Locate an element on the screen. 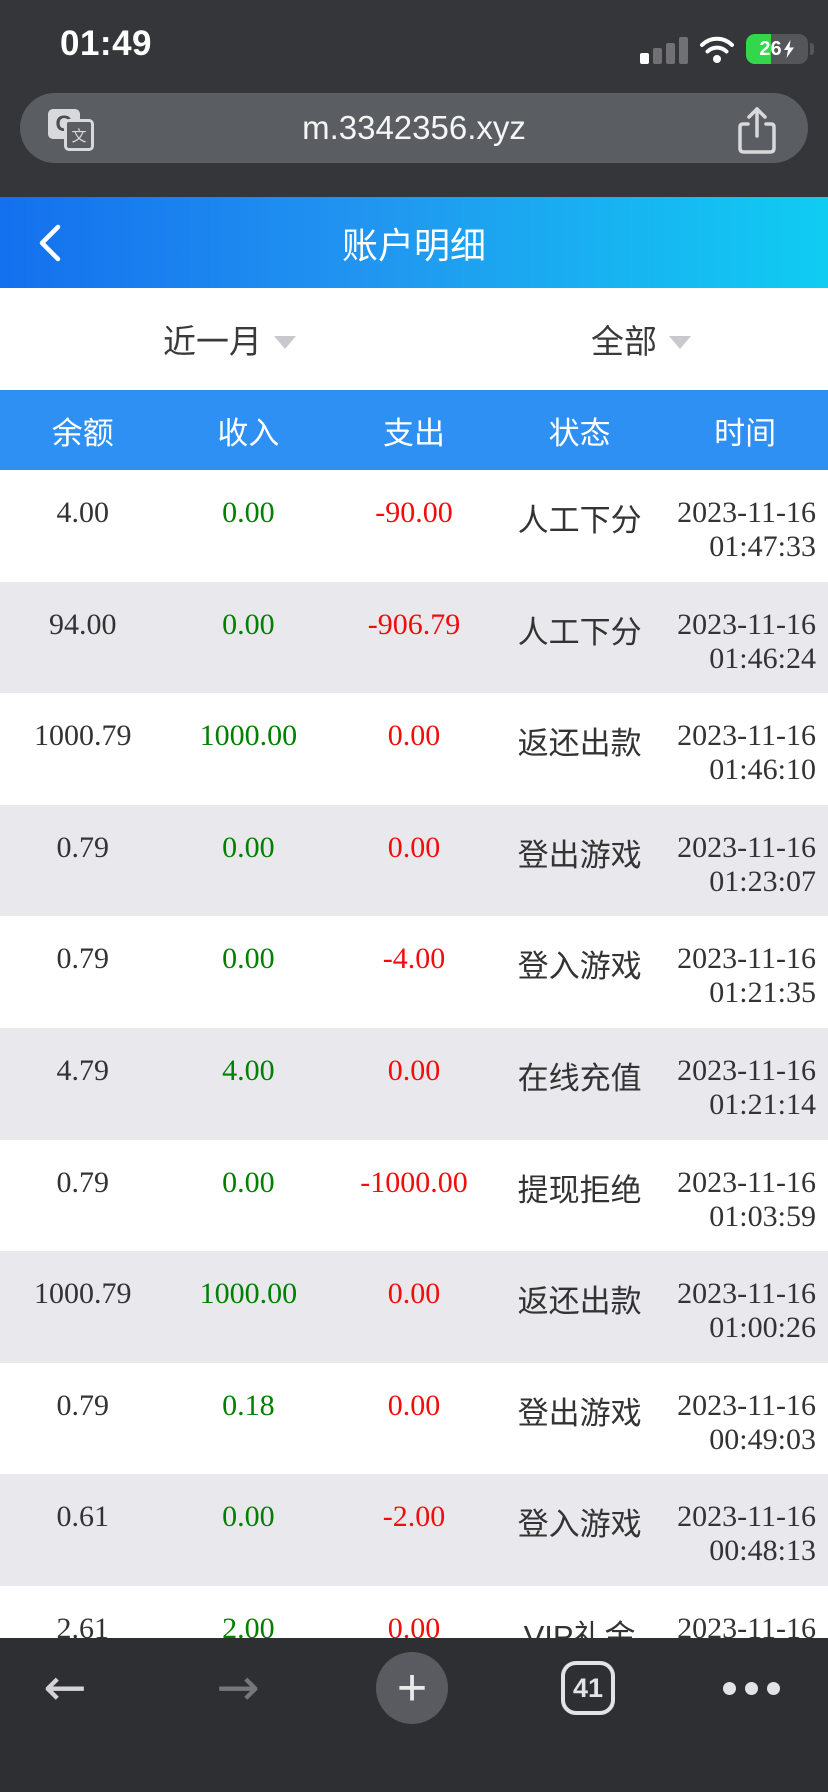 The image size is (828, 1792). url-text: m.3342356.xyz is located at coordinates (414, 127).